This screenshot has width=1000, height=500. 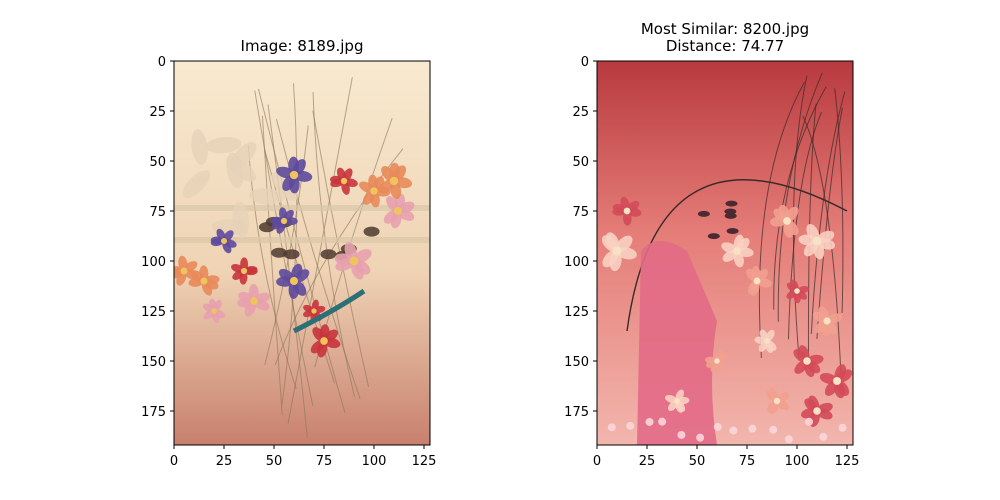 What do you see at coordinates (329, 311) in the screenshot?
I see `teal-swoosh` at bounding box center [329, 311].